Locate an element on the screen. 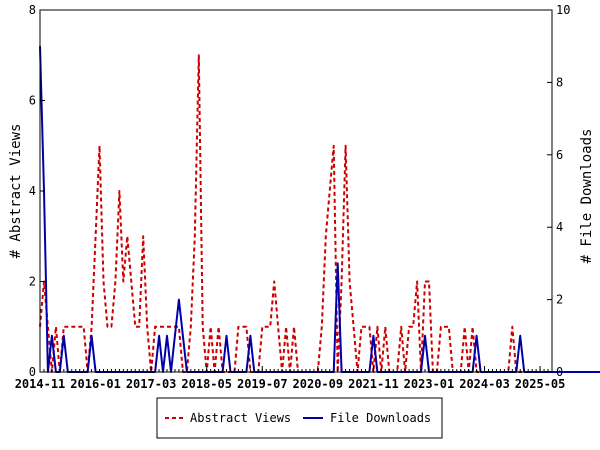 This screenshot has height=450, width=600. y-tick-label: 6 is located at coordinates (32, 101).